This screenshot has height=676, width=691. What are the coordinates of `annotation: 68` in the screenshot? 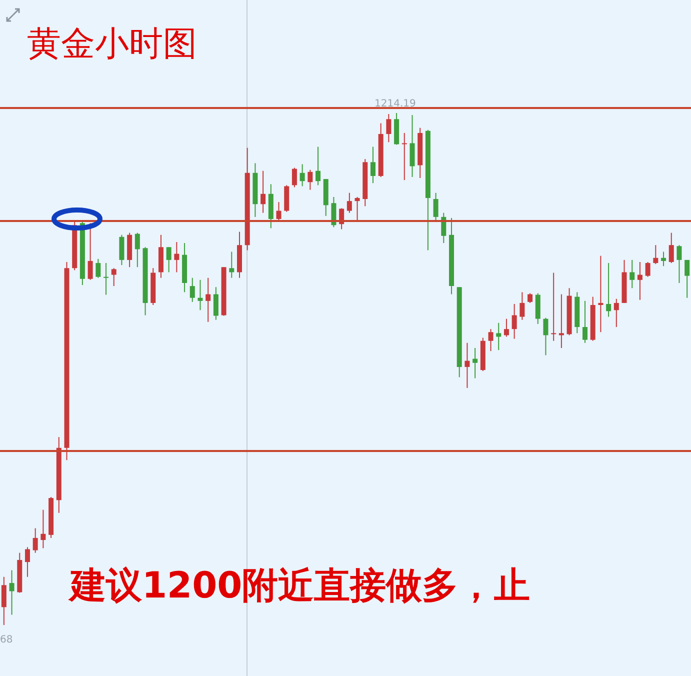 It's located at (6, 640).